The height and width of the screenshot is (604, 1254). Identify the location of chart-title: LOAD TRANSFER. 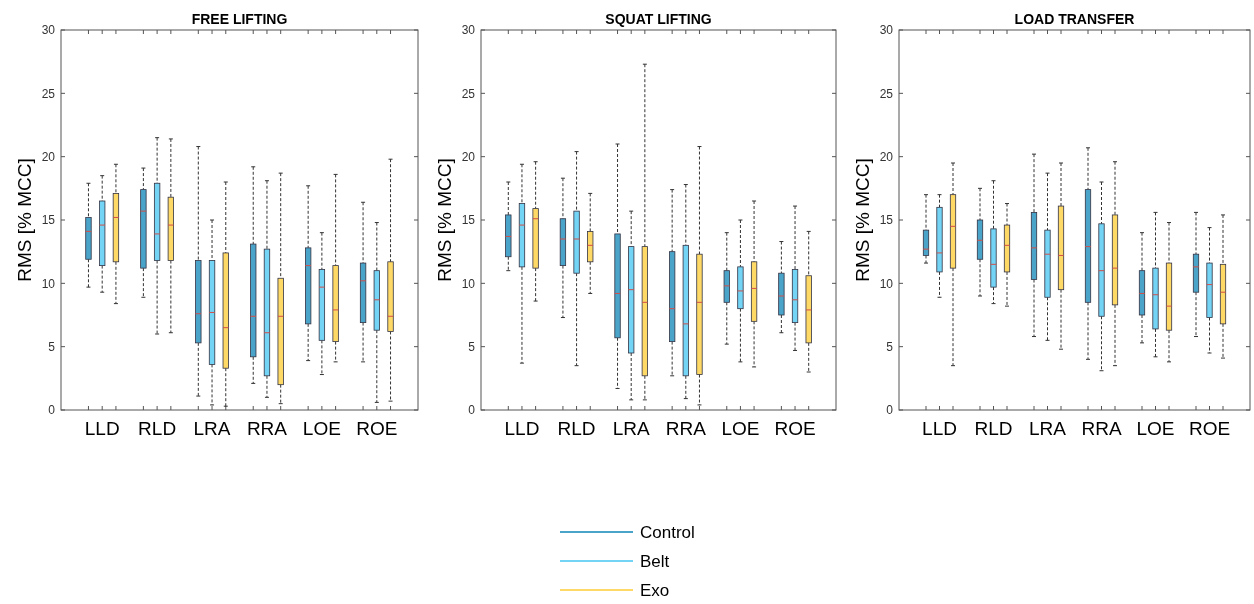
(1074, 19).